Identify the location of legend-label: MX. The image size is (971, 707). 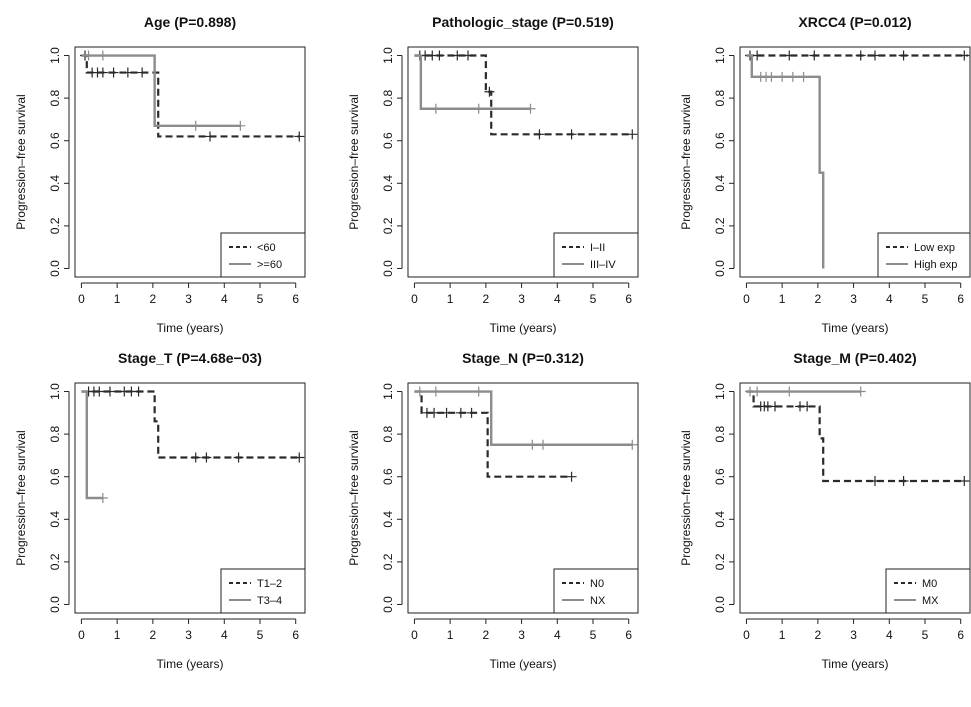
(930, 601).